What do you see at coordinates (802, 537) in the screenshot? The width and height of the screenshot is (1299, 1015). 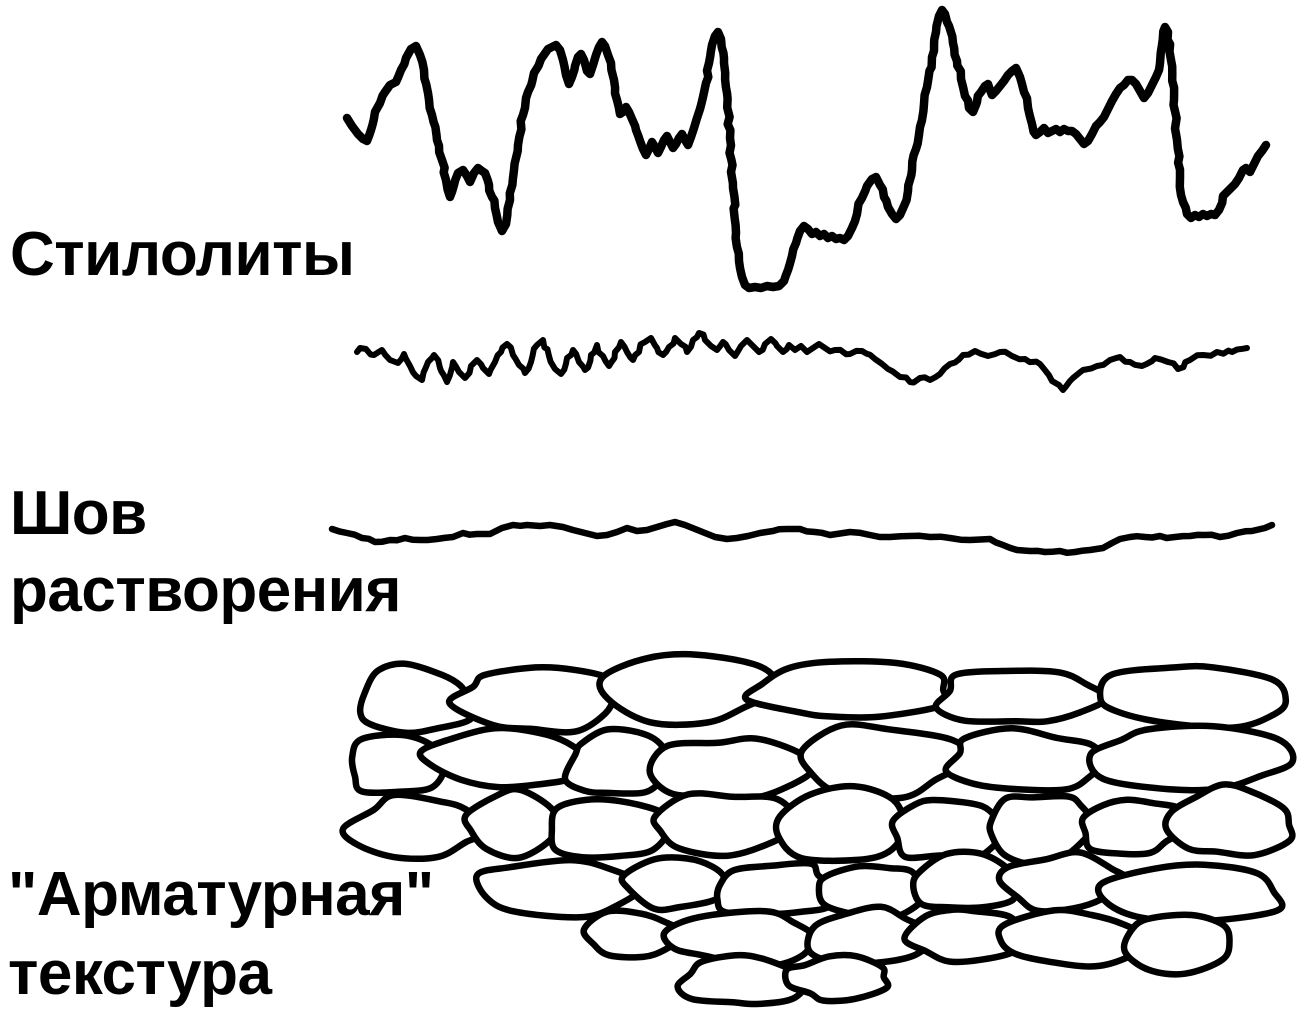 I see `solution-seam-line` at bounding box center [802, 537].